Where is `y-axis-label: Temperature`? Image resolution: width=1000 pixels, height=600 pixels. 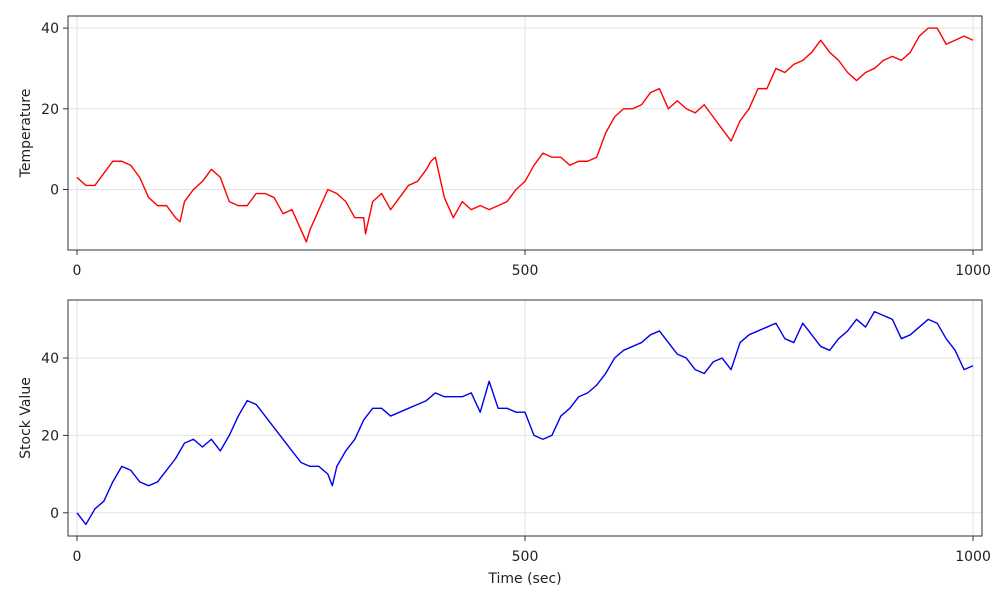 y-axis-label: Temperature is located at coordinates (26, 134).